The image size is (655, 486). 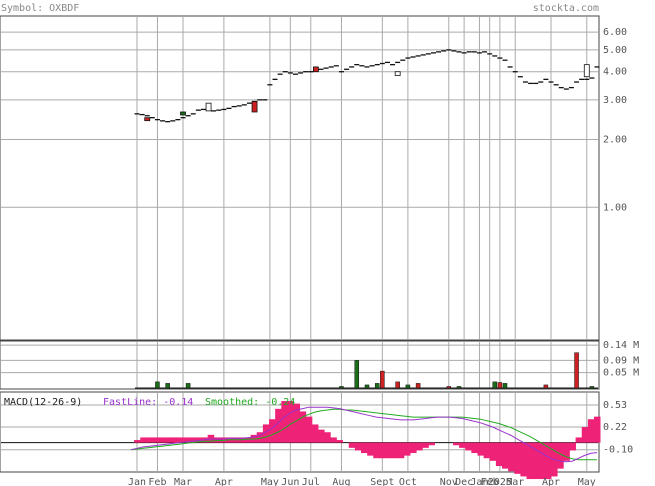 I want to click on macd-y-axis: 0.53 0.22 -0.10, so click(x=618, y=428).